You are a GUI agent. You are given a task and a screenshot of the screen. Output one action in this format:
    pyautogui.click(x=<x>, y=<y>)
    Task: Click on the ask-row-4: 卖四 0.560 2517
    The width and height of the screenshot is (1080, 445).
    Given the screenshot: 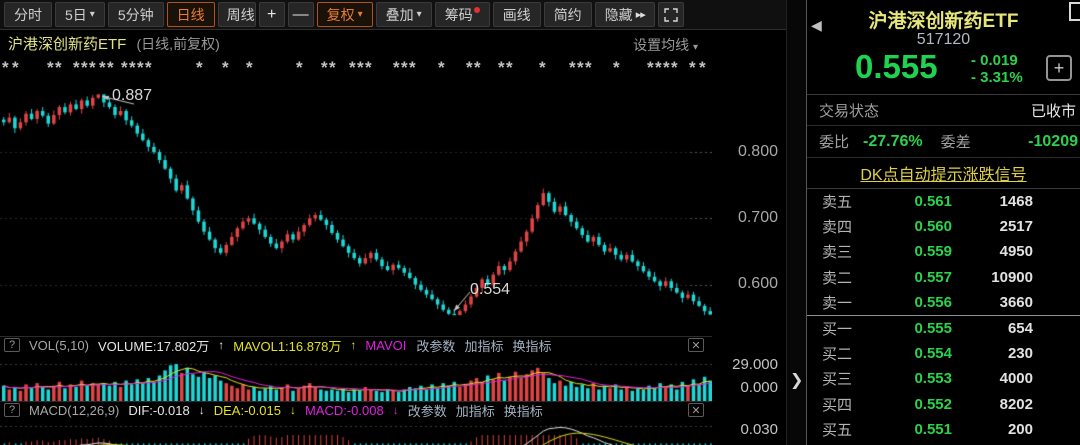 What is the action you would take?
    pyautogui.click(x=943, y=226)
    